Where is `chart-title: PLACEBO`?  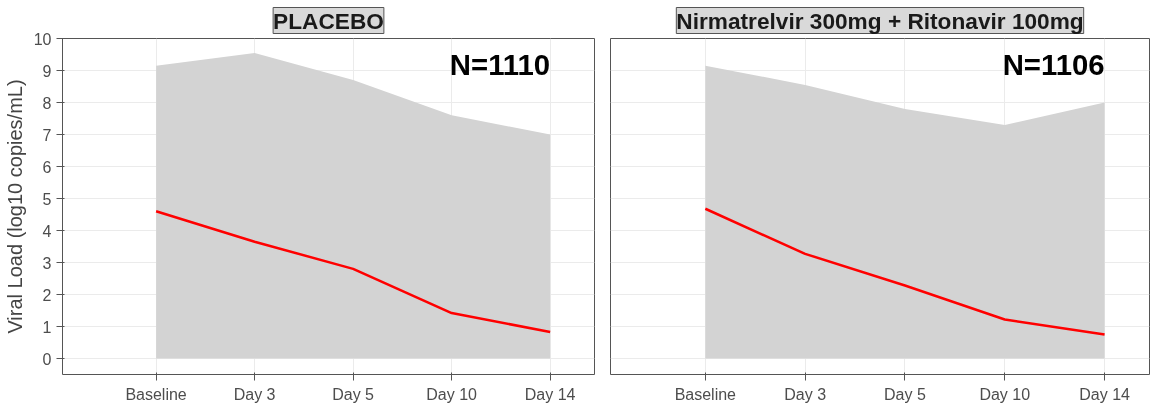
chart-title: PLACEBO is located at coordinates (328, 20).